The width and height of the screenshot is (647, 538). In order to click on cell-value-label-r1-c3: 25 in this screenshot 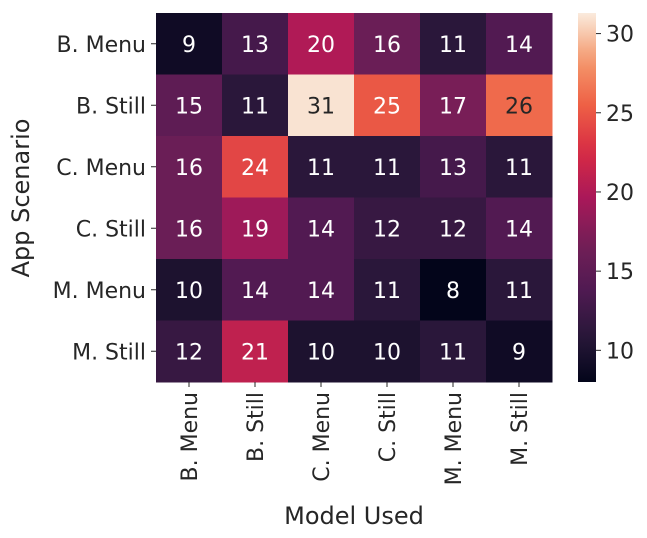, I will do `click(387, 106)`.